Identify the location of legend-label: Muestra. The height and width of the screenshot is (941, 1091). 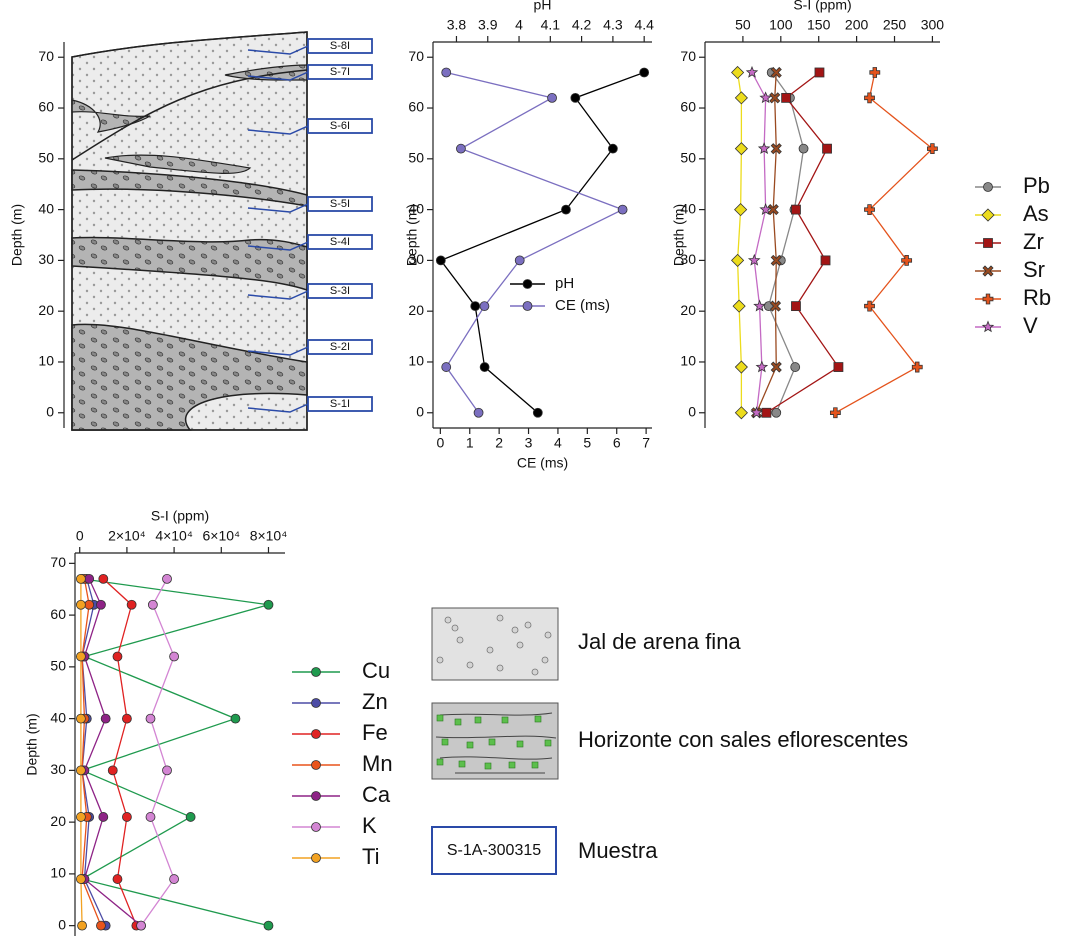
(618, 850).